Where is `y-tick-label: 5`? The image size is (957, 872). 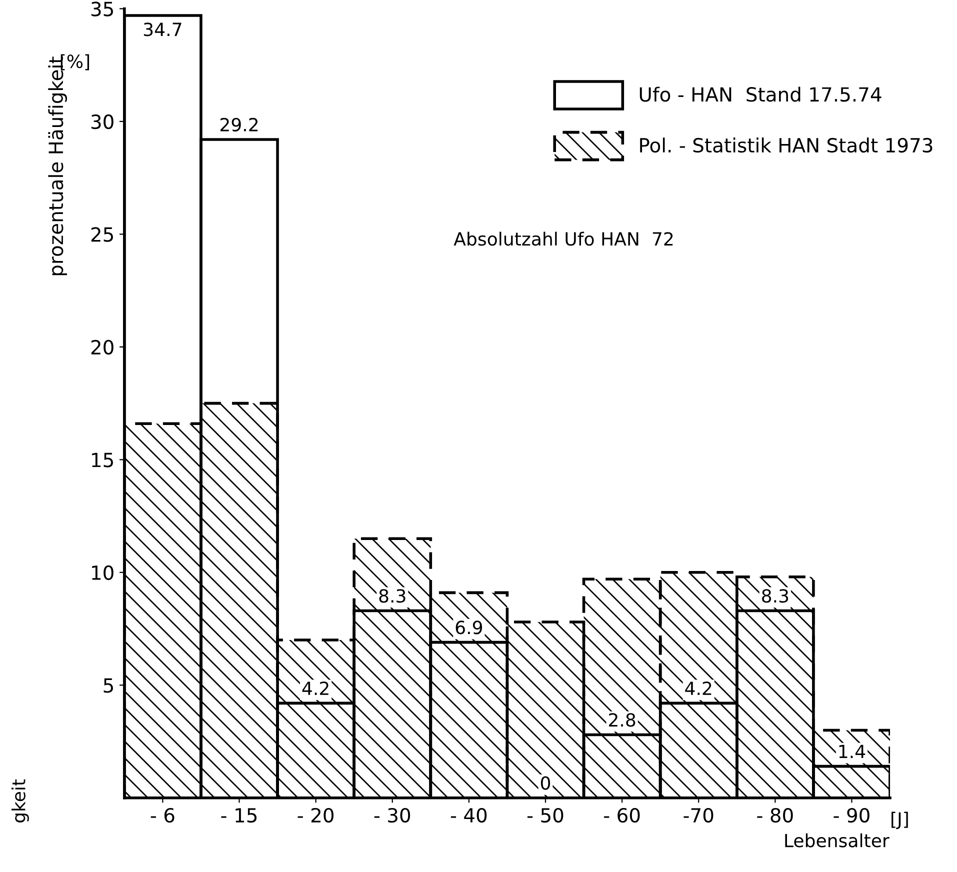
y-tick-label: 5 is located at coordinates (108, 685).